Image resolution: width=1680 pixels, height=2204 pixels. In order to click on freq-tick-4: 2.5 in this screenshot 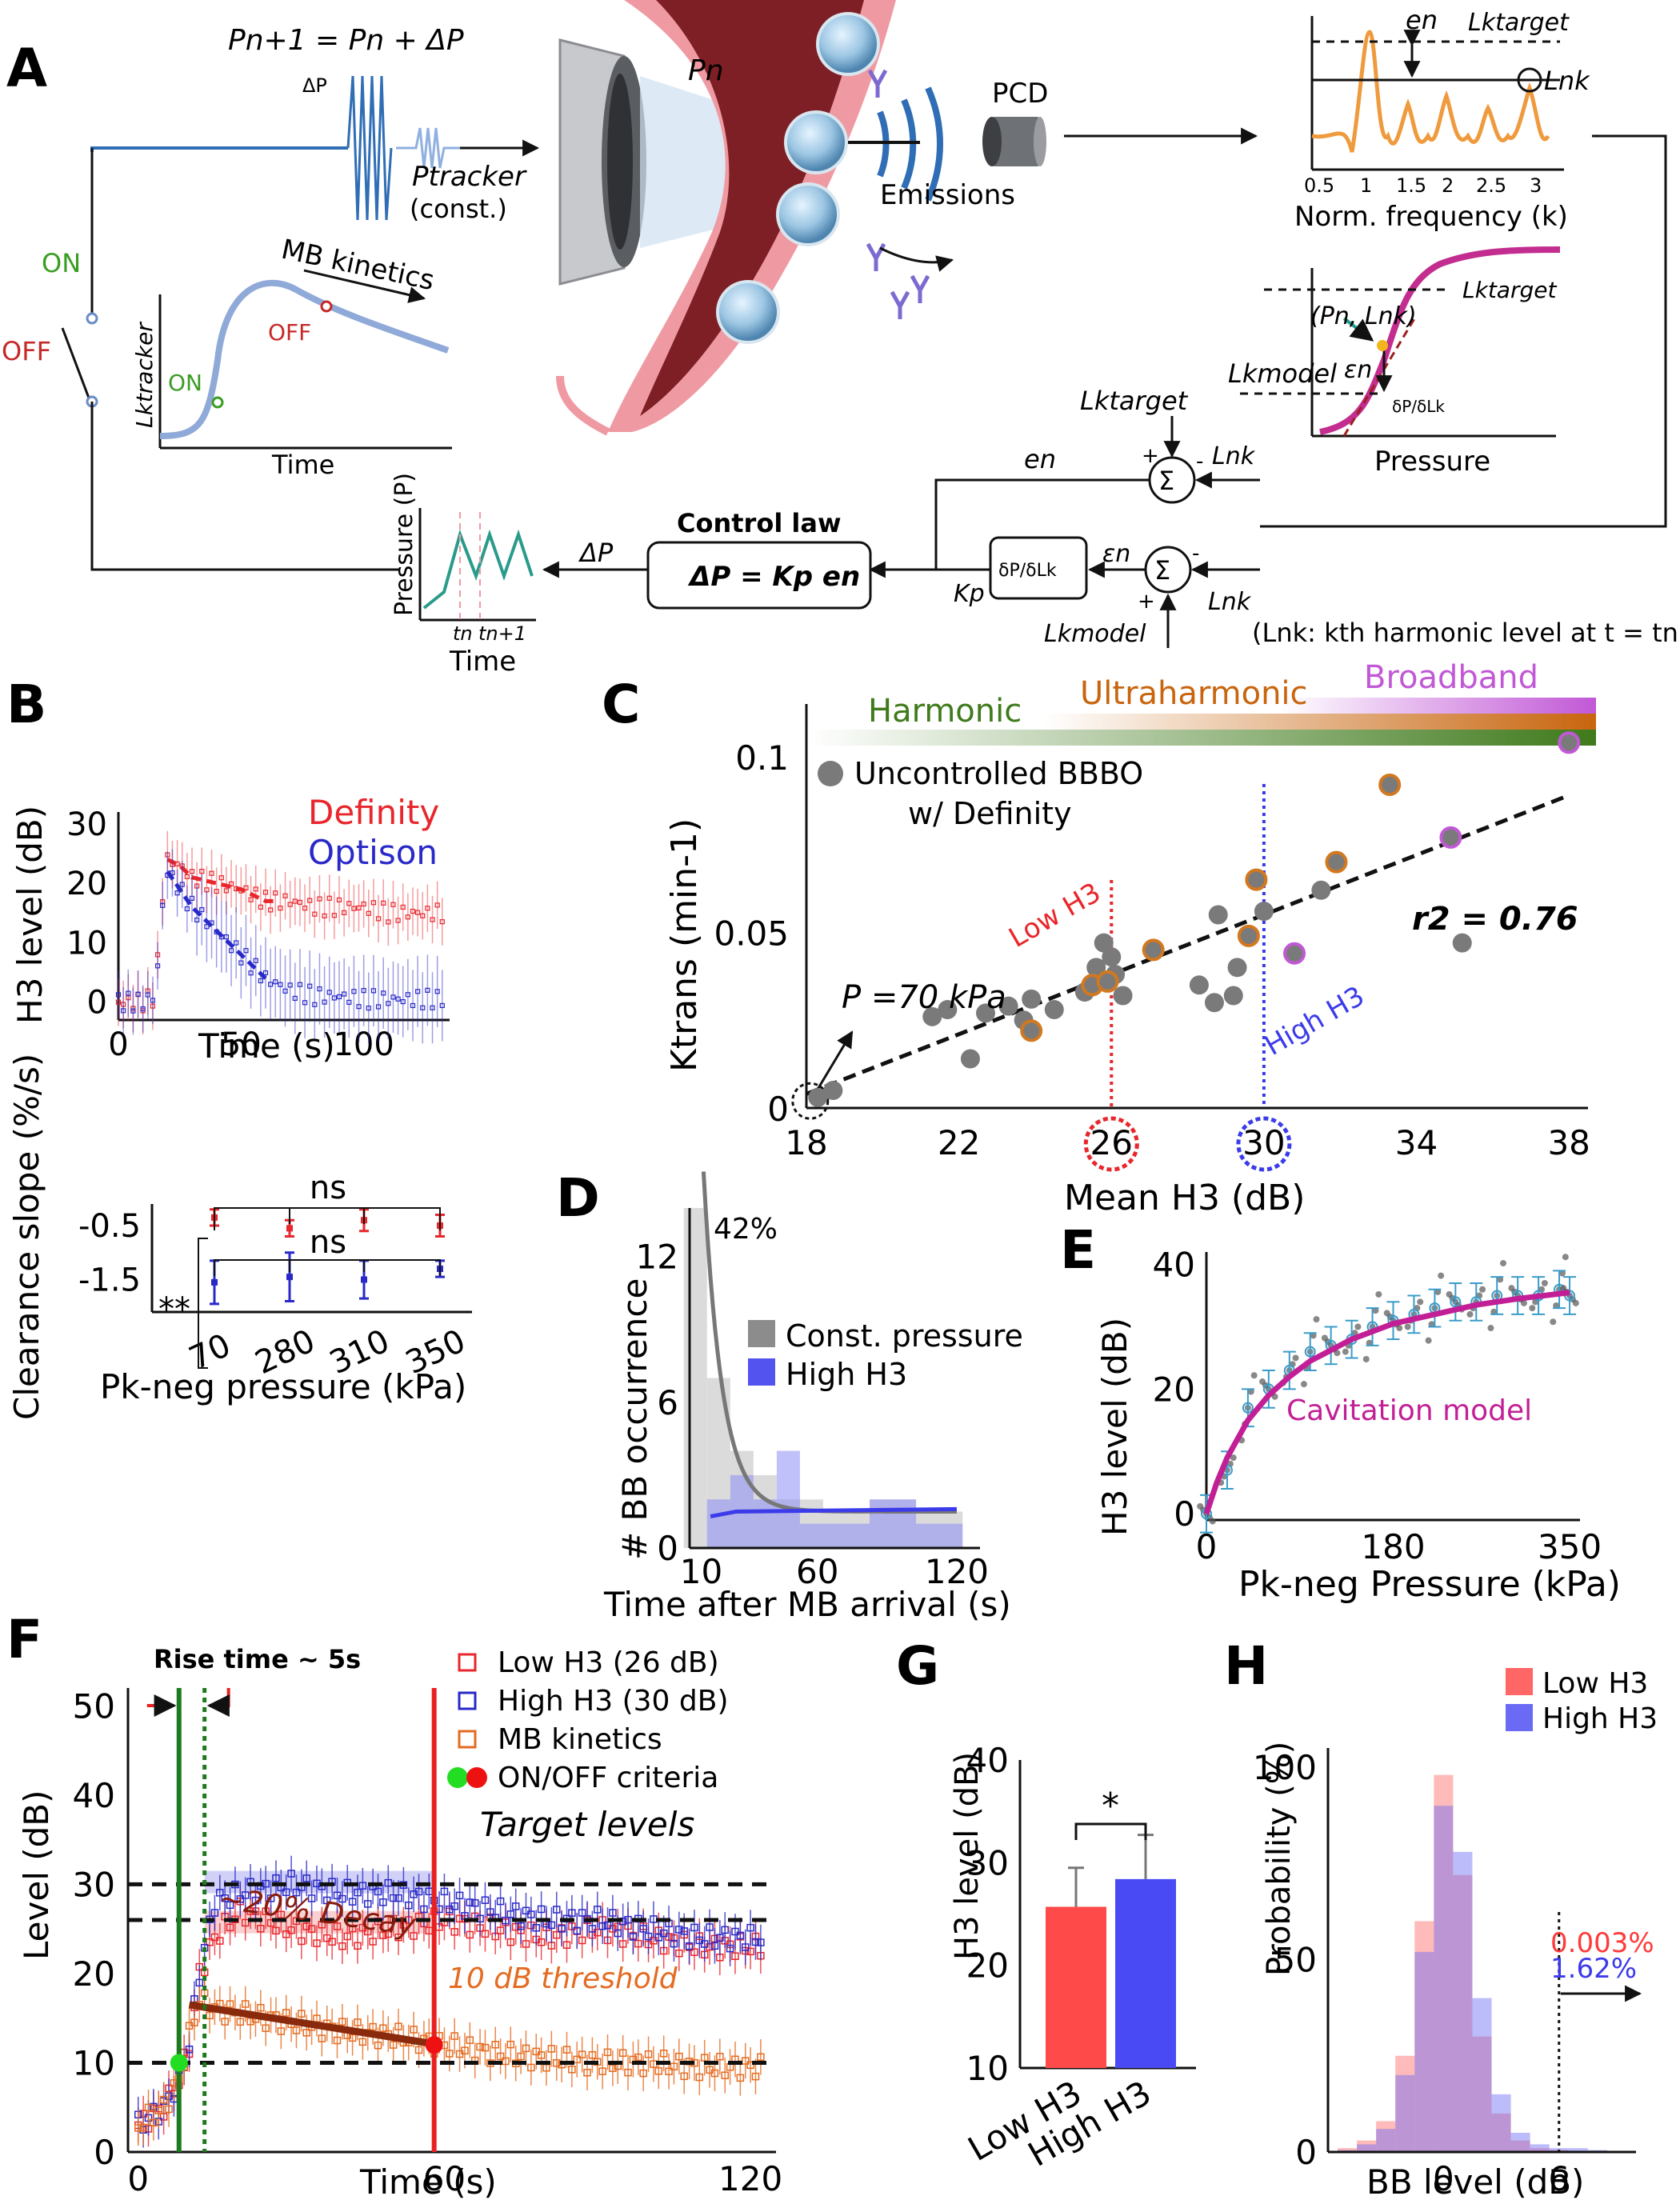, I will do `click(1491, 185)`.